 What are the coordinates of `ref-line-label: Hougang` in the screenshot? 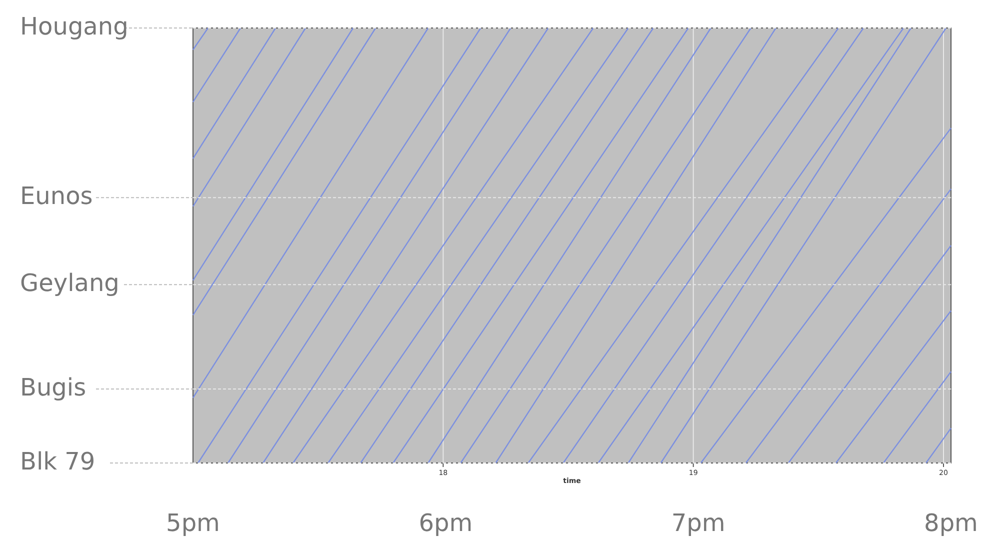 It's located at (74, 26).